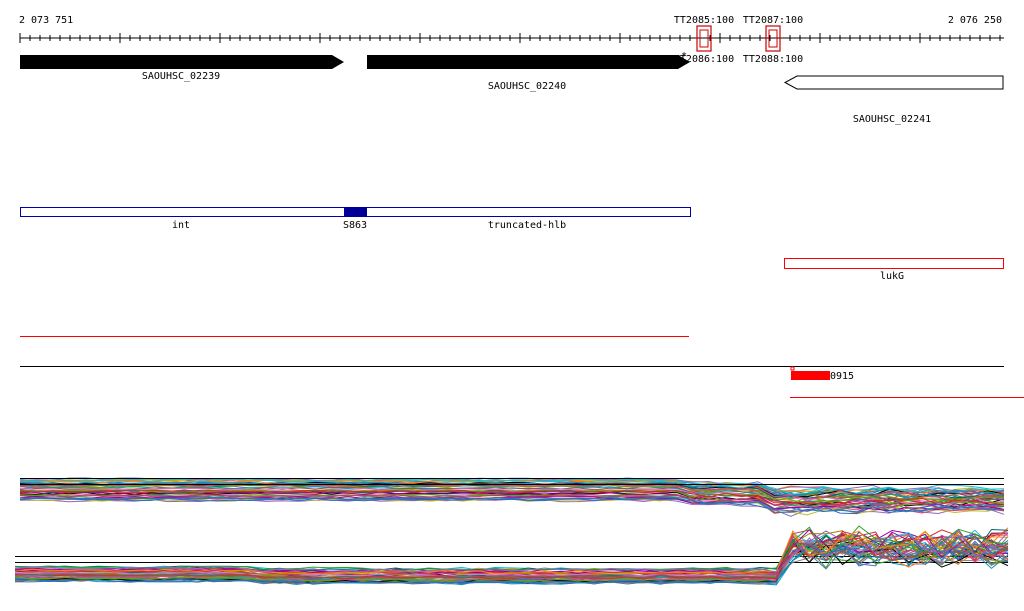  What do you see at coordinates (893, 82) in the screenshot?
I see `gene-arrow-reverse` at bounding box center [893, 82].